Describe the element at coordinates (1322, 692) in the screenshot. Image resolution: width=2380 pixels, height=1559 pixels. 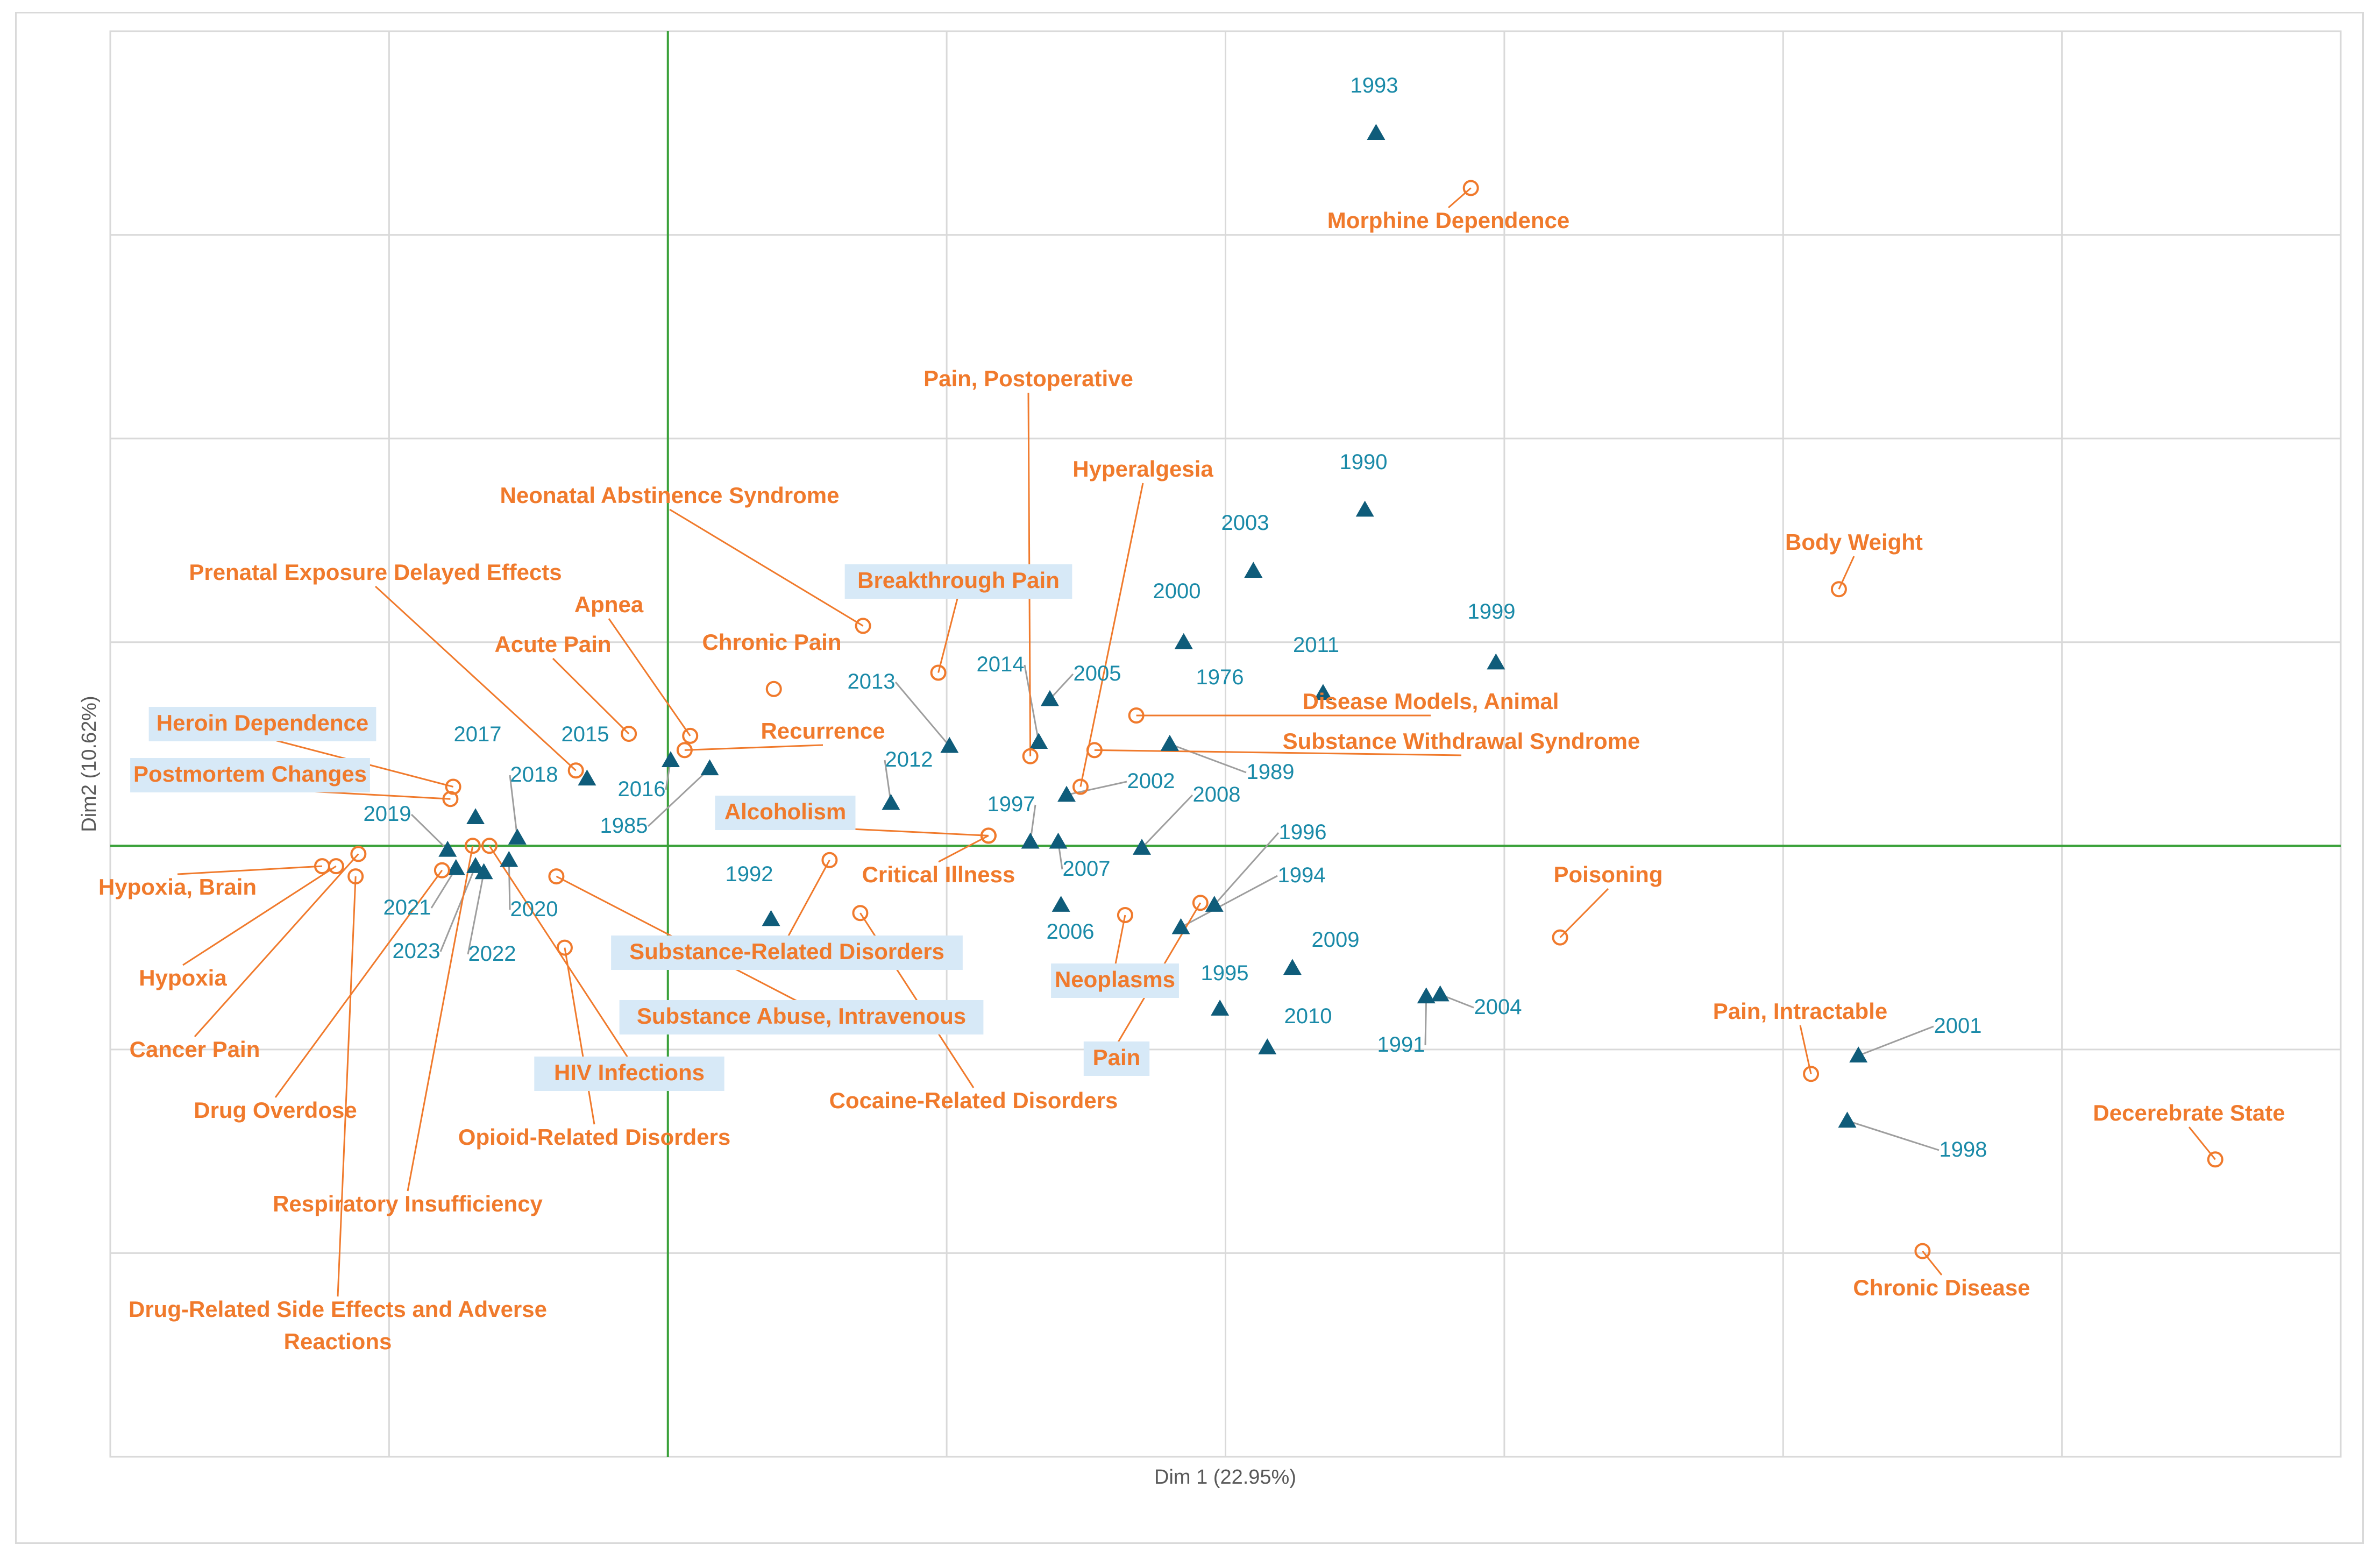
I see `year-point-2011` at that location.